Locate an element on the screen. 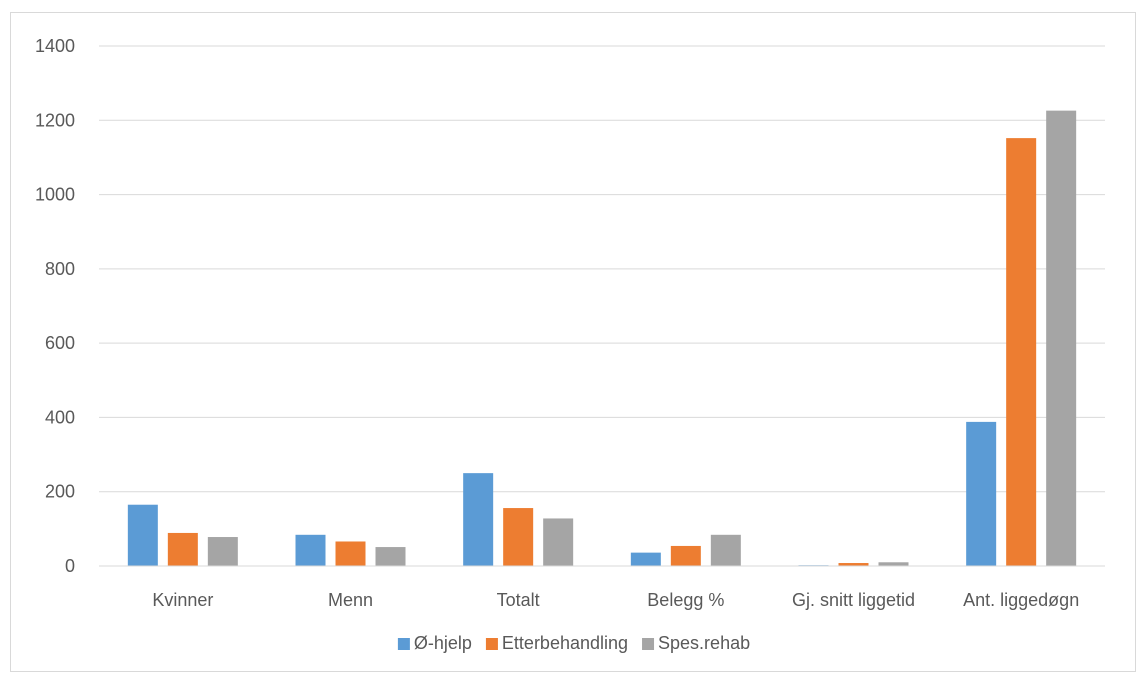 This screenshot has height=680, width=1148. y-tick-label: 400 is located at coordinates (60, 417).